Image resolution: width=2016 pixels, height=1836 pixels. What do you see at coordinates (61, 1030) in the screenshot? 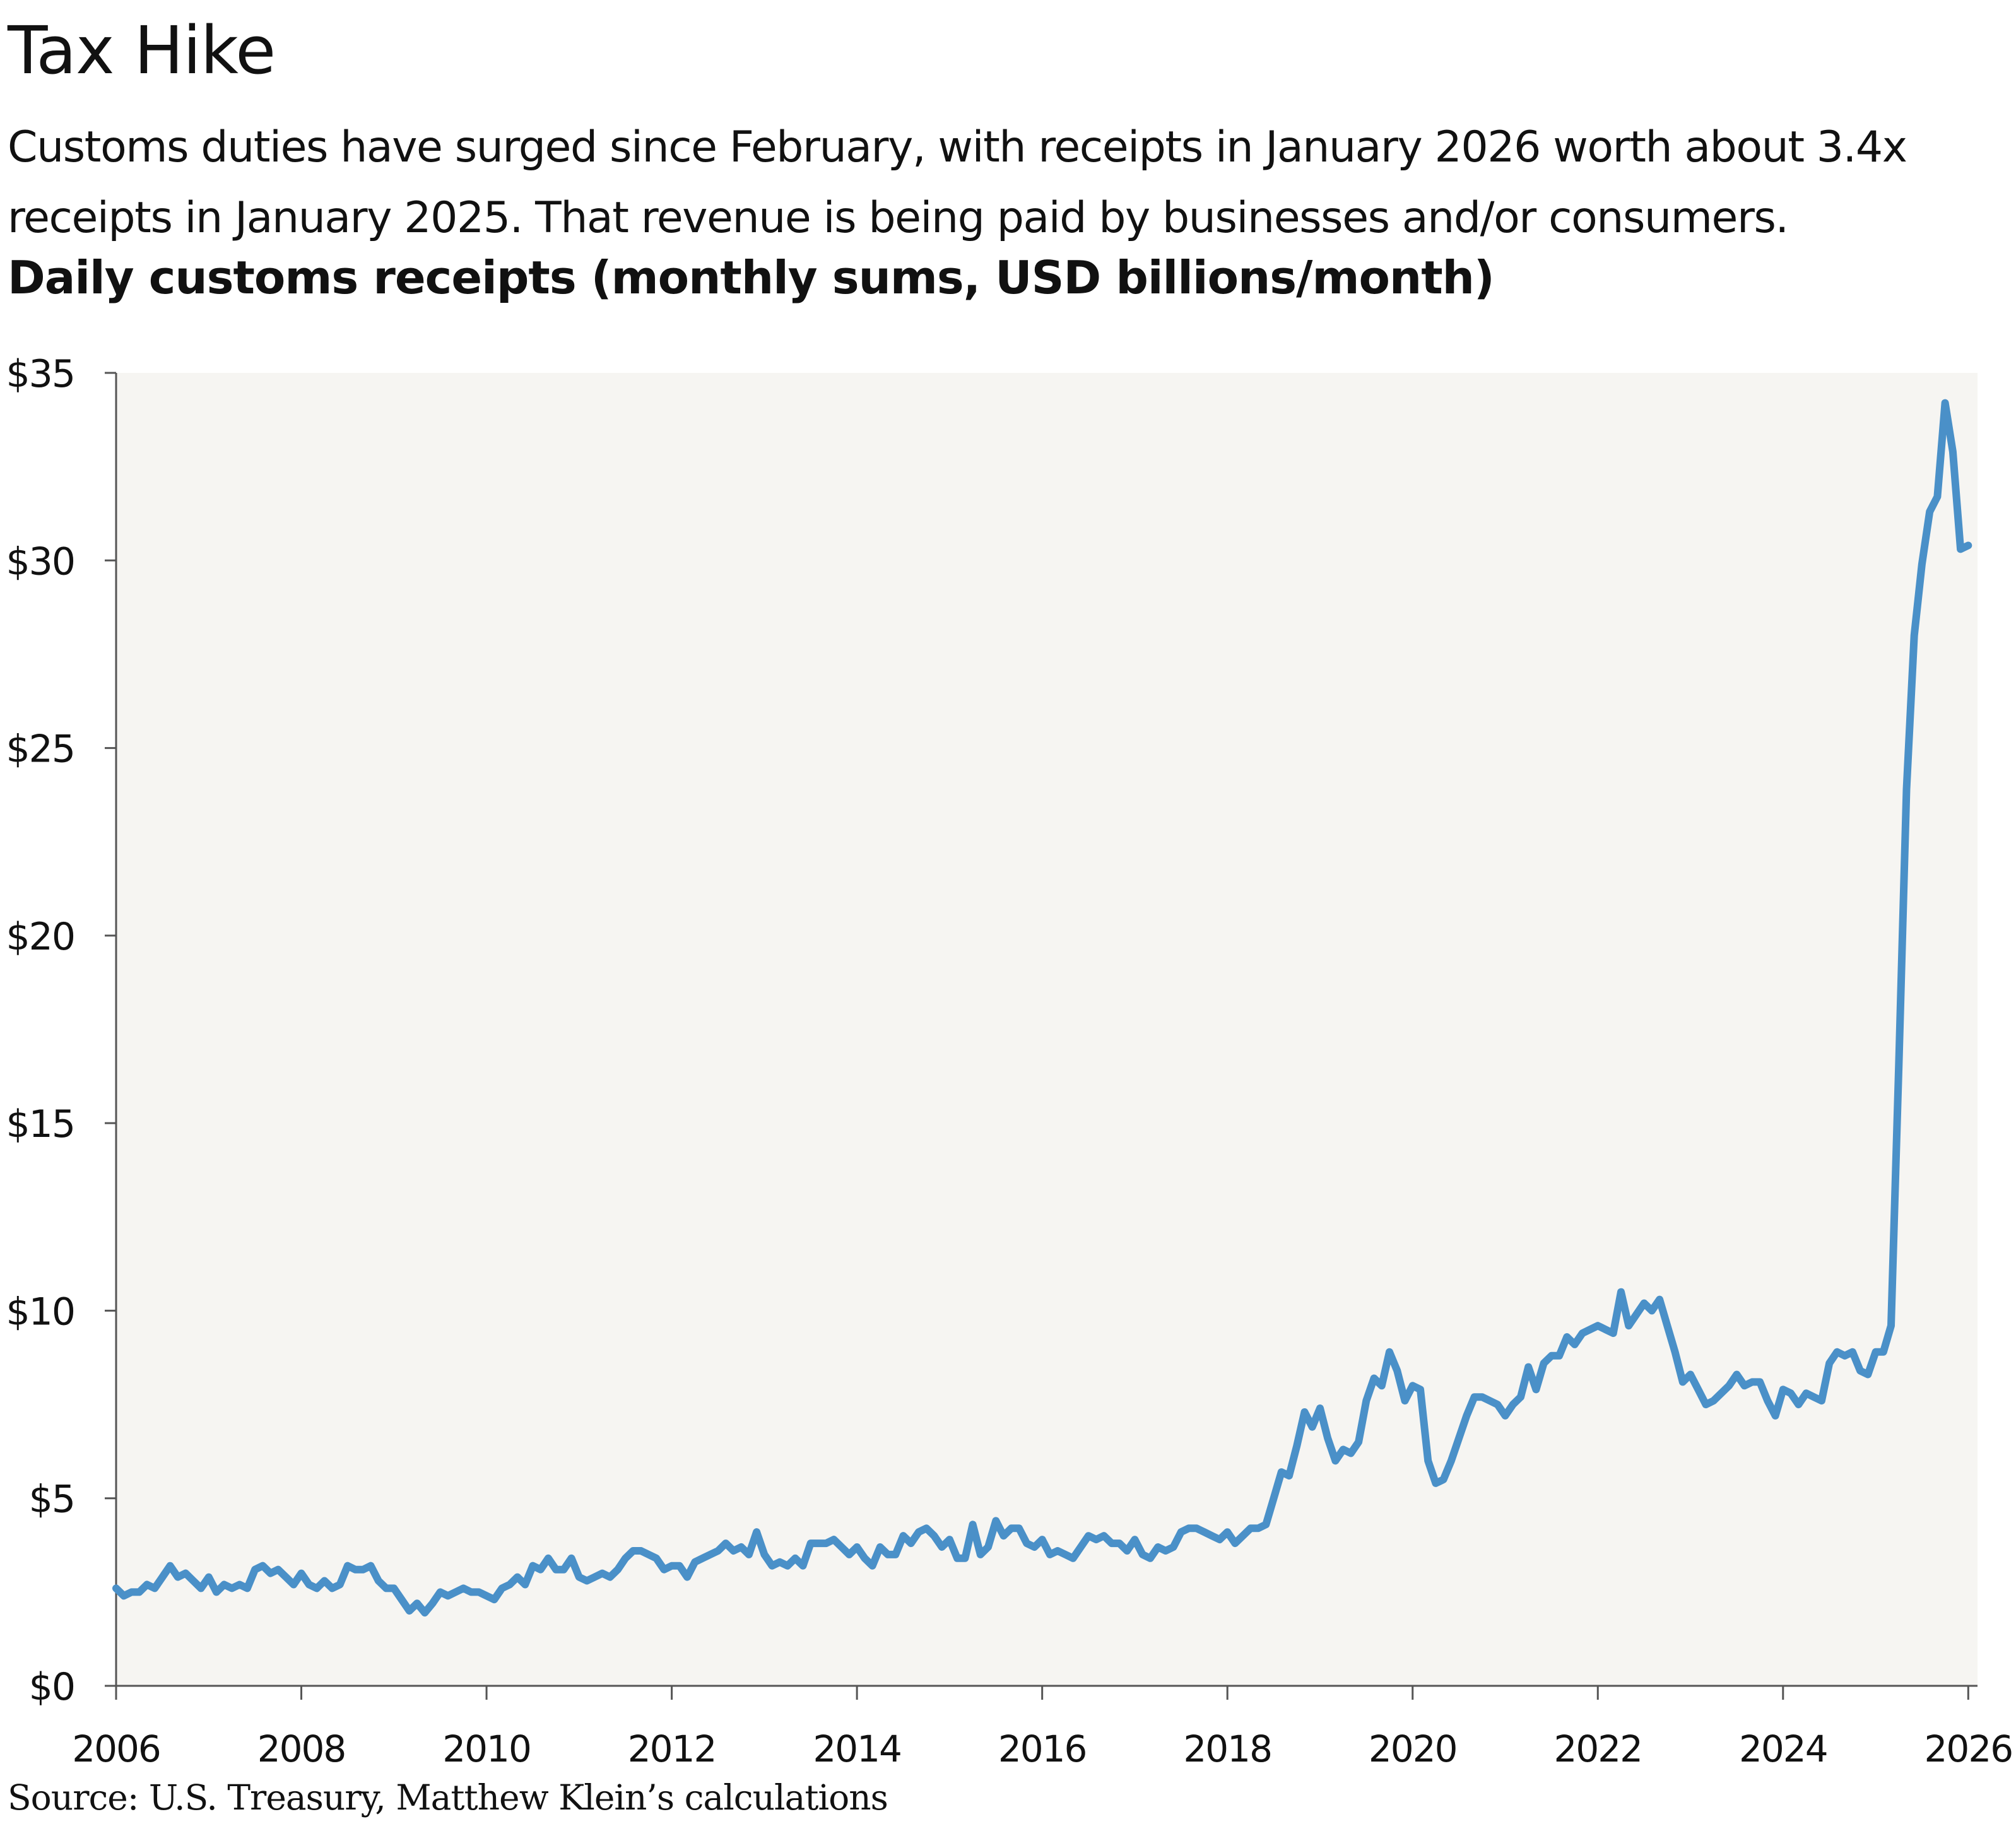
I see `y-axis-ticks: $0 $5 $10 $15 $20 $25 $30 $35` at bounding box center [61, 1030].